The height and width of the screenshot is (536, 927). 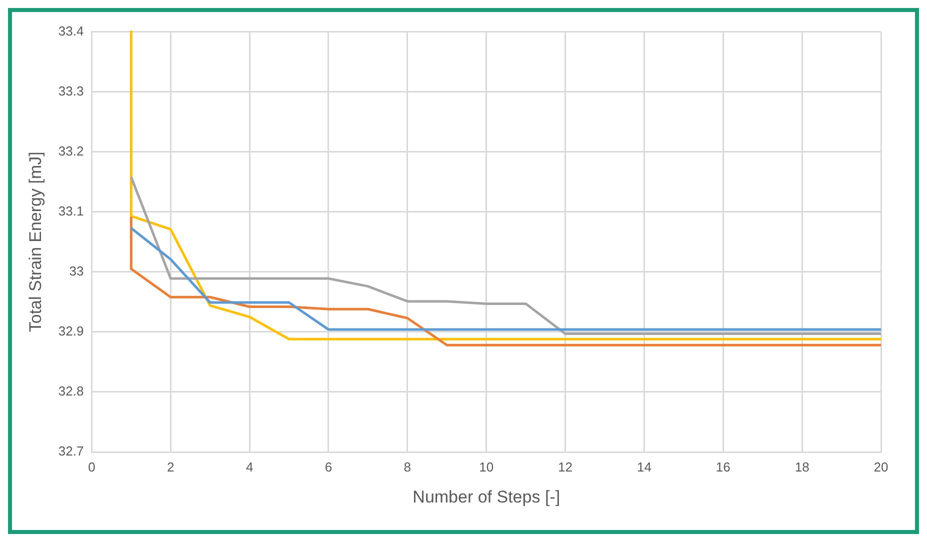 I want to click on y-tick-label: 32.8, so click(x=71, y=391).